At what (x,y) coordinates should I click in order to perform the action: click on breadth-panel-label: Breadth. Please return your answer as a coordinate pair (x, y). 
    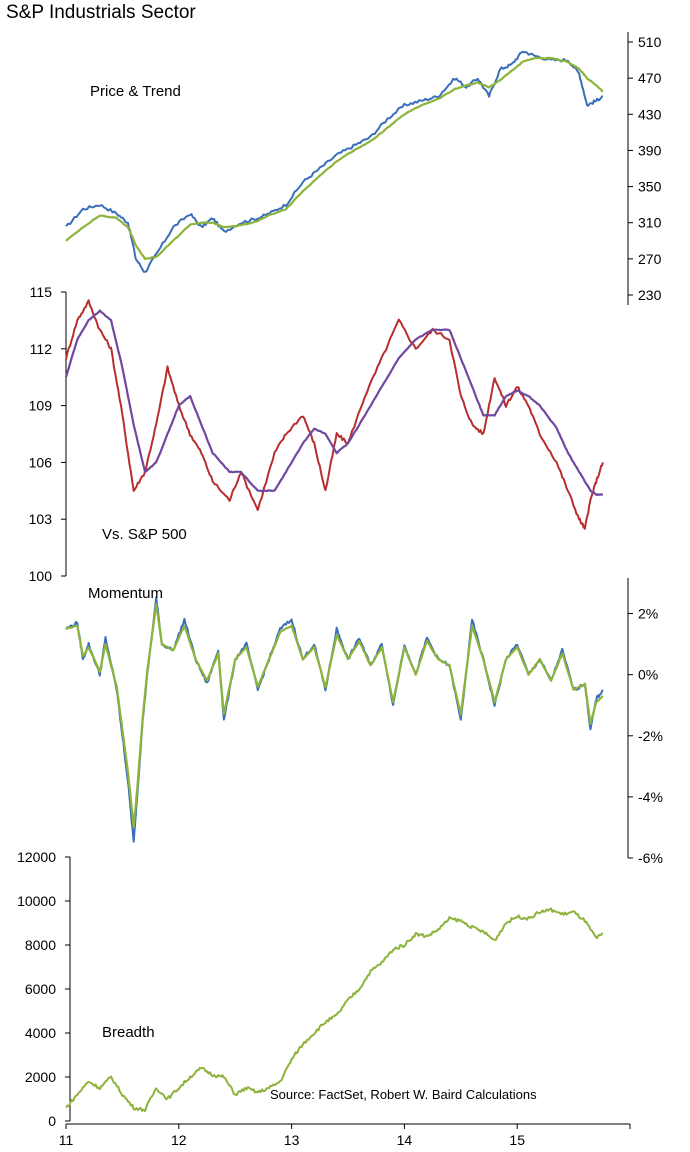
    Looking at the image, I should click on (128, 1032).